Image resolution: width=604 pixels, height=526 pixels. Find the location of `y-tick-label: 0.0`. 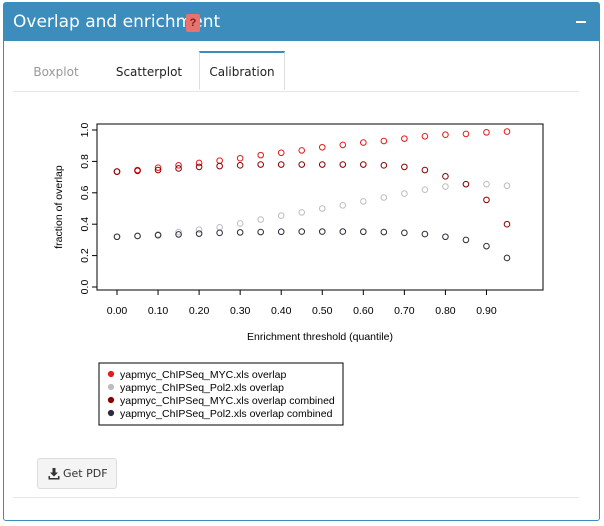

y-tick-label: 0.0 is located at coordinates (85, 287).